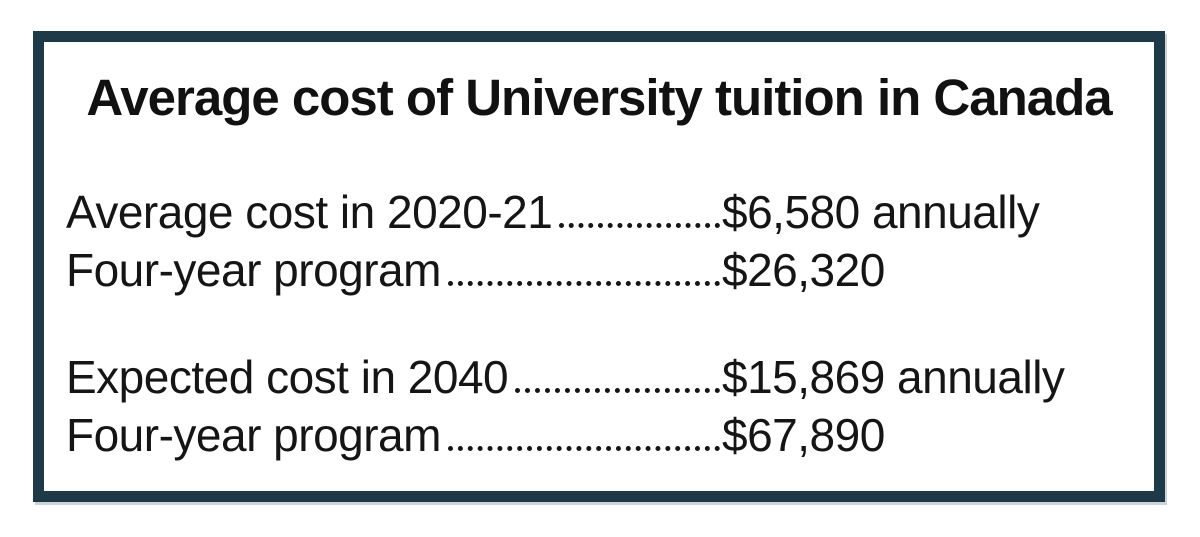 The width and height of the screenshot is (1200, 537). I want to click on cost-value: $15,869 annually, so click(893, 377).